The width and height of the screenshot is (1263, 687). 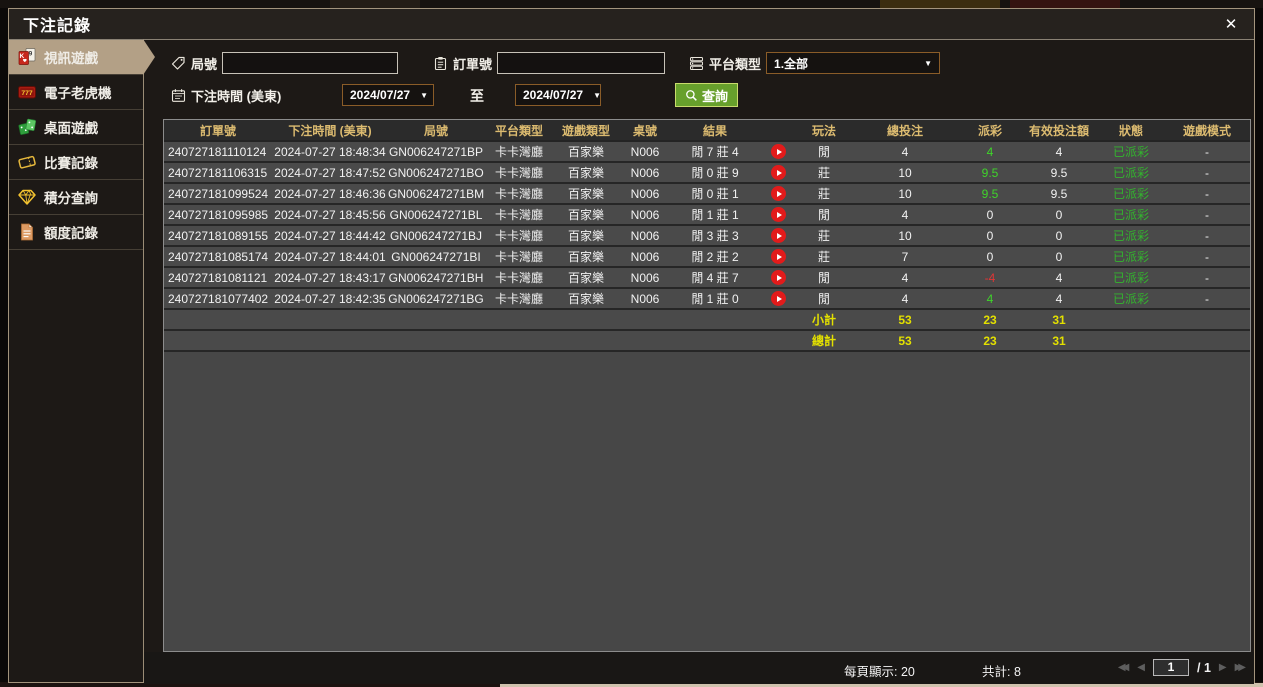 I want to click on sidebar-item-points-query: 積分查詢, so click(x=76, y=197).